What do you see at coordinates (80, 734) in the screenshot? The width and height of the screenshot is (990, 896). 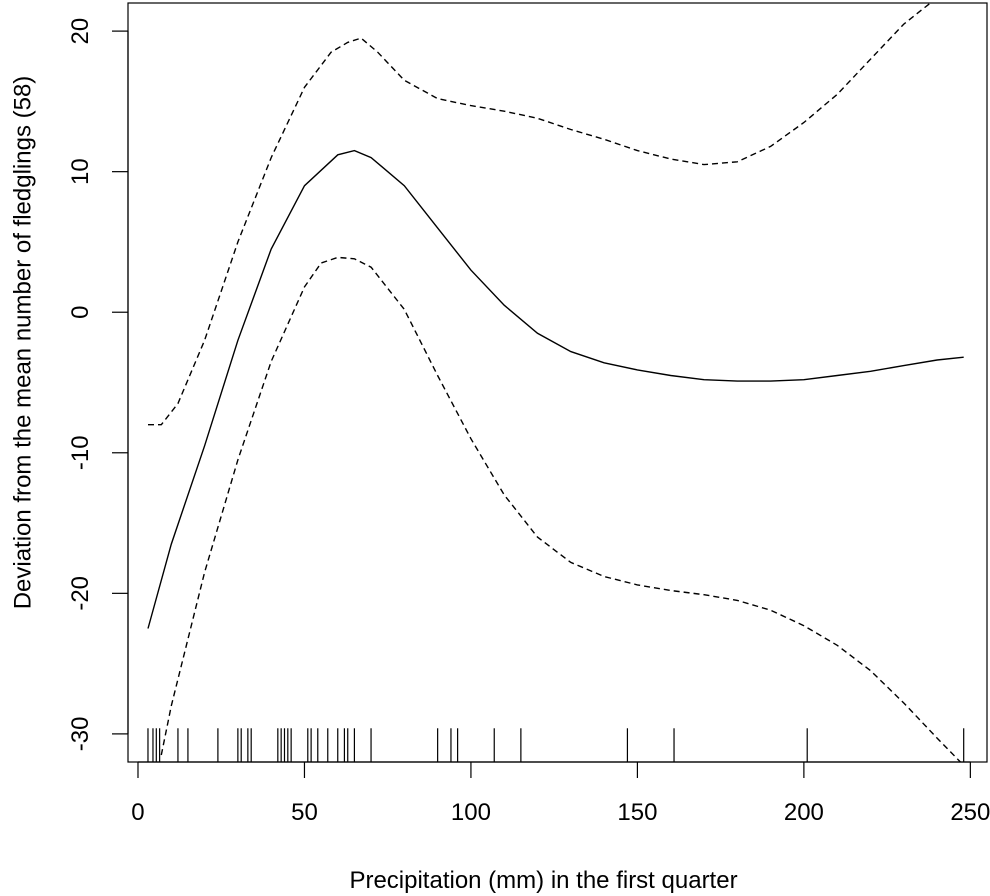 I see `y-tick-label: -30` at bounding box center [80, 734].